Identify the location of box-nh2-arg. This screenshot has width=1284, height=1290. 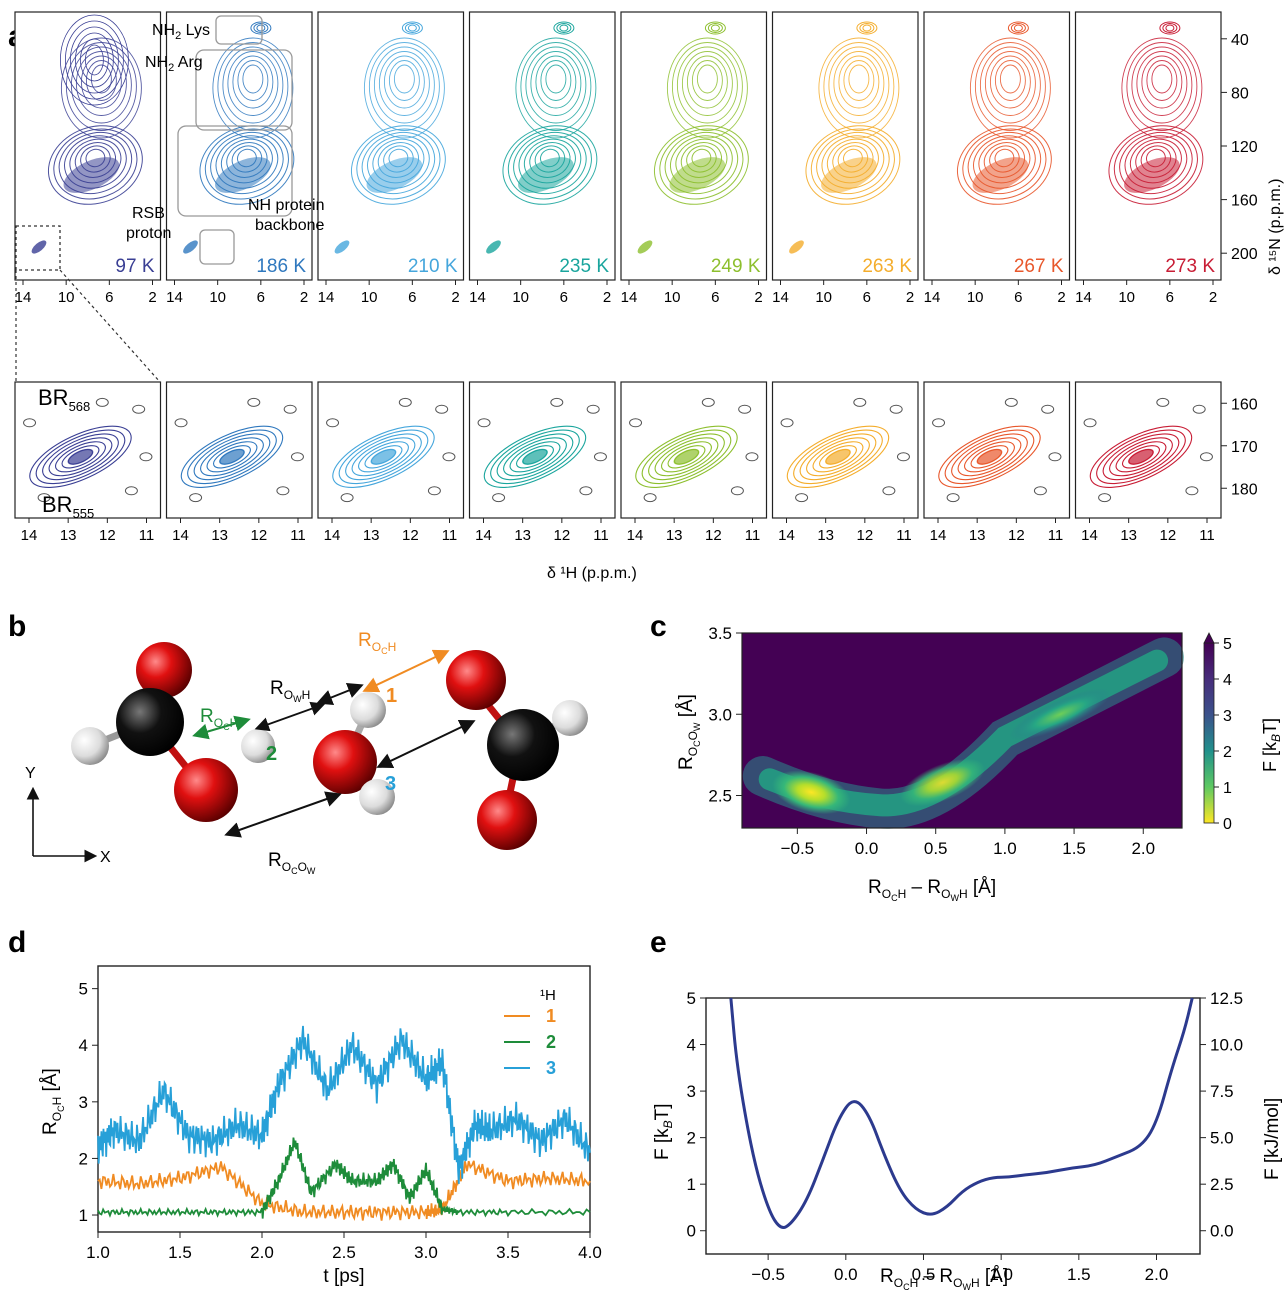
(244, 90).